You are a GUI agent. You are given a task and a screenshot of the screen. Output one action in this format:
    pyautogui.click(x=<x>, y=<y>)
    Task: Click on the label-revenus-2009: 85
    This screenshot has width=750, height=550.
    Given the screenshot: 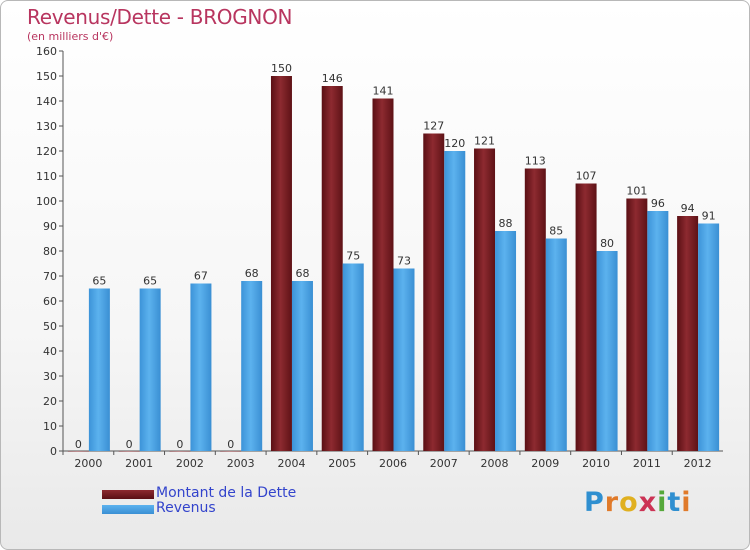 What is the action you would take?
    pyautogui.click(x=556, y=231)
    